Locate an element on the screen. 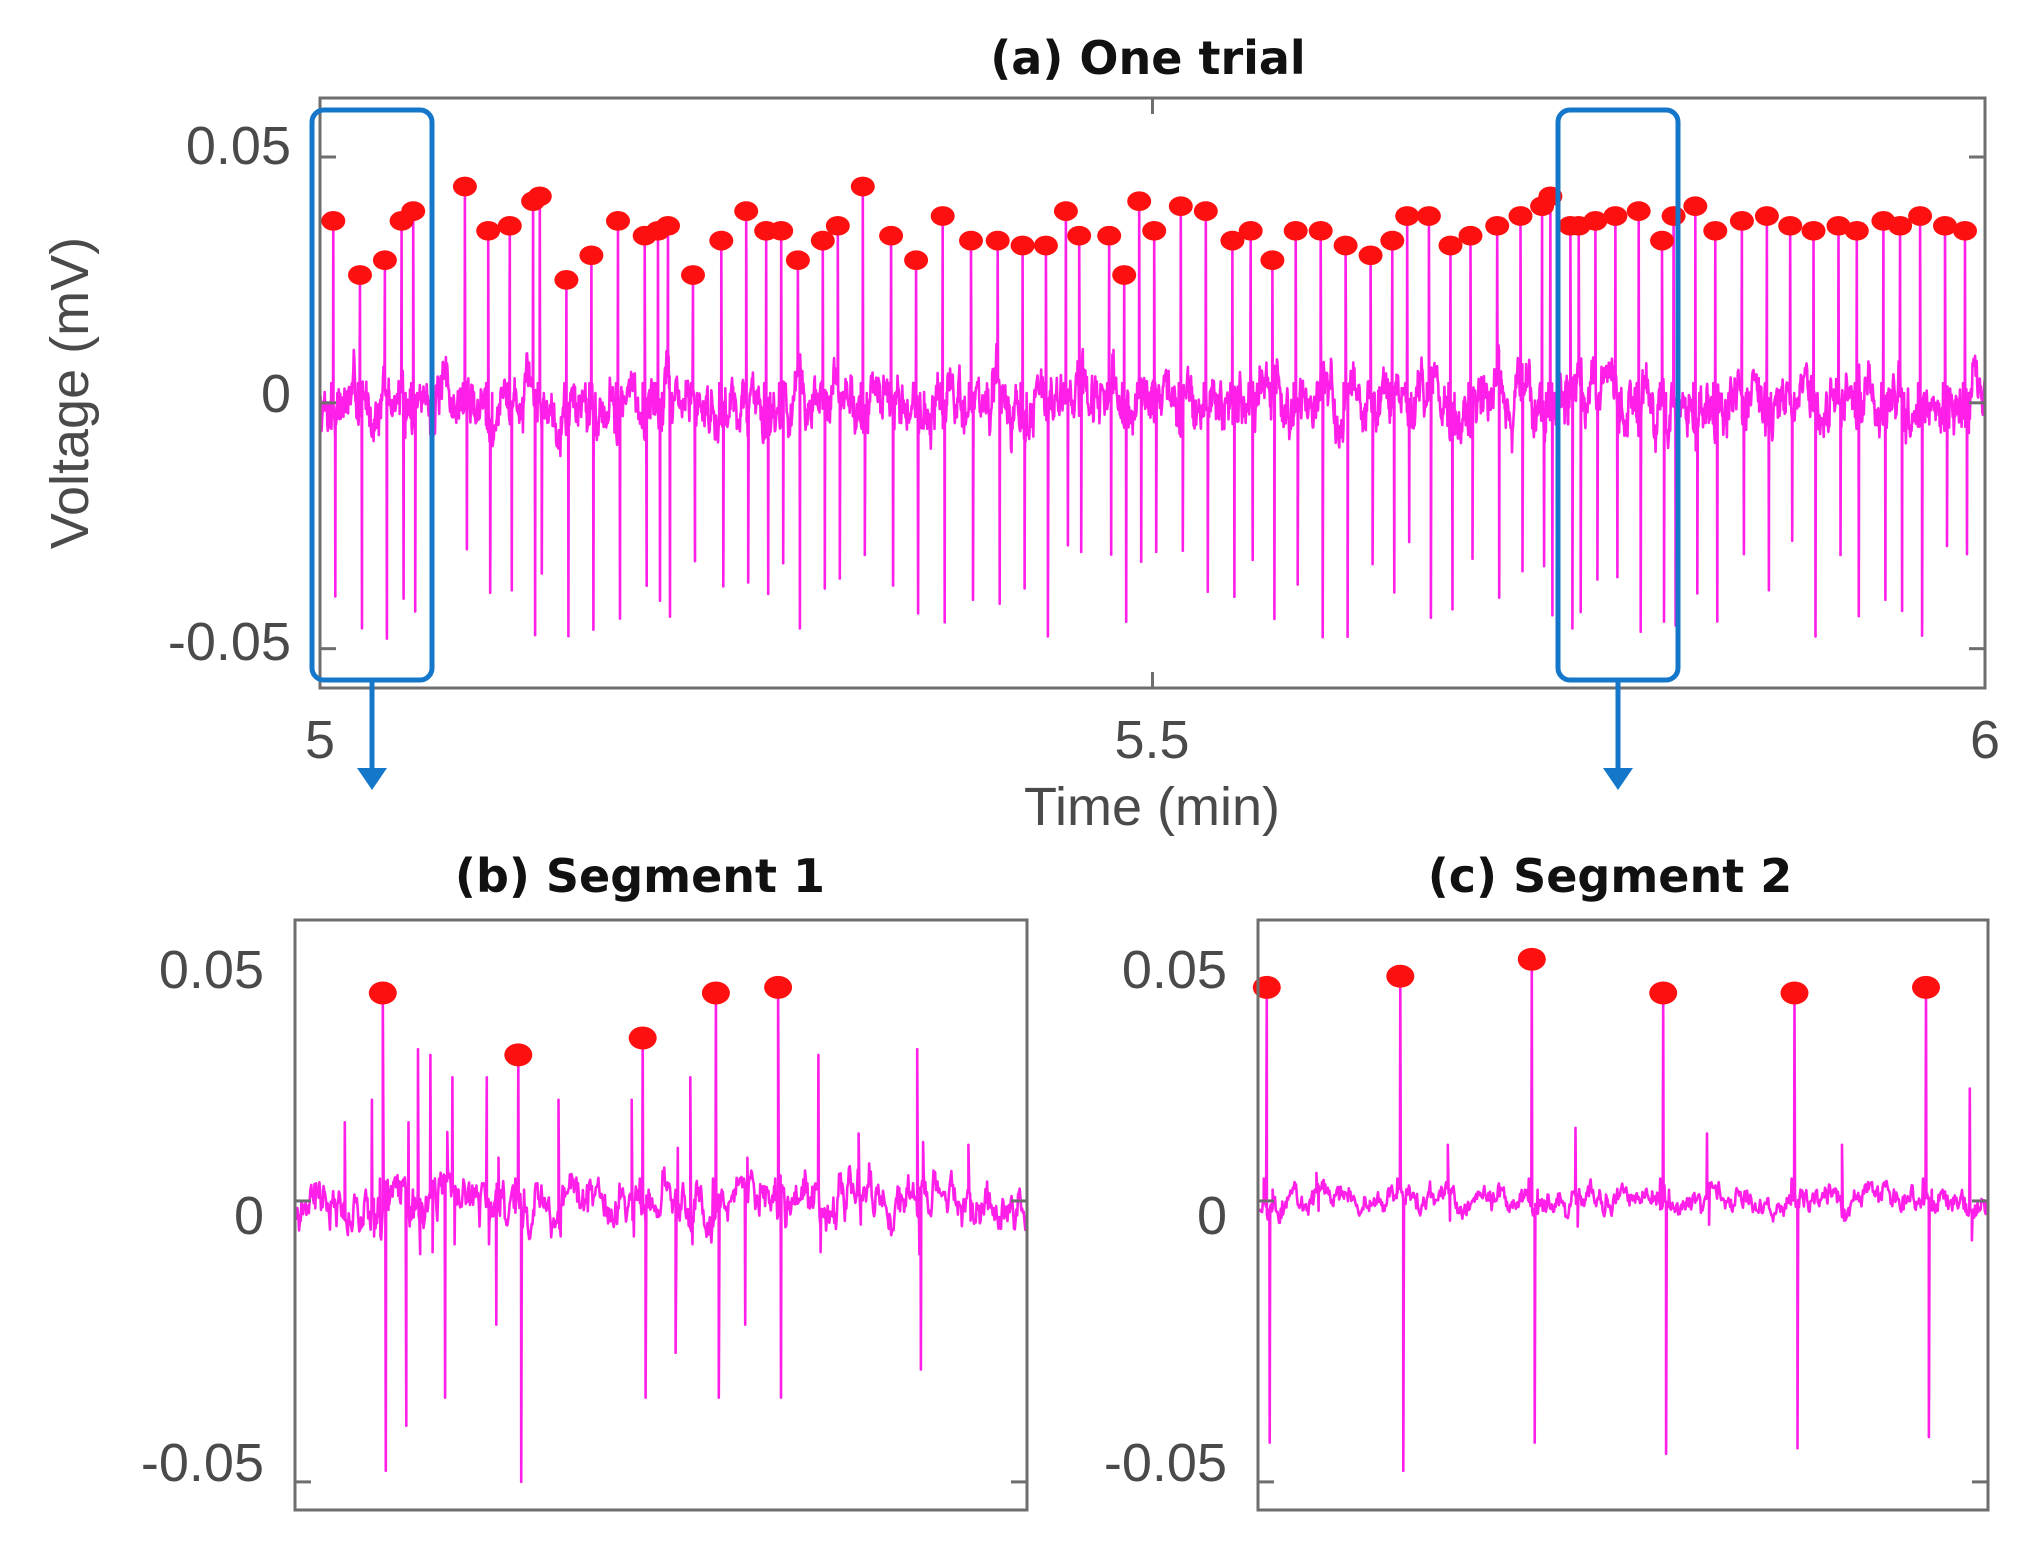  segment1-ytick-label-top: 0.05 is located at coordinates (211, 970).